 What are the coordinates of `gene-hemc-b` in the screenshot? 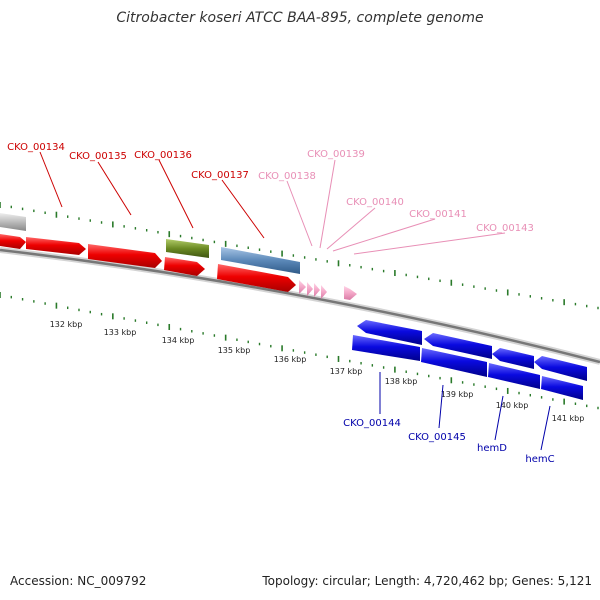 It's located at (562, 388).